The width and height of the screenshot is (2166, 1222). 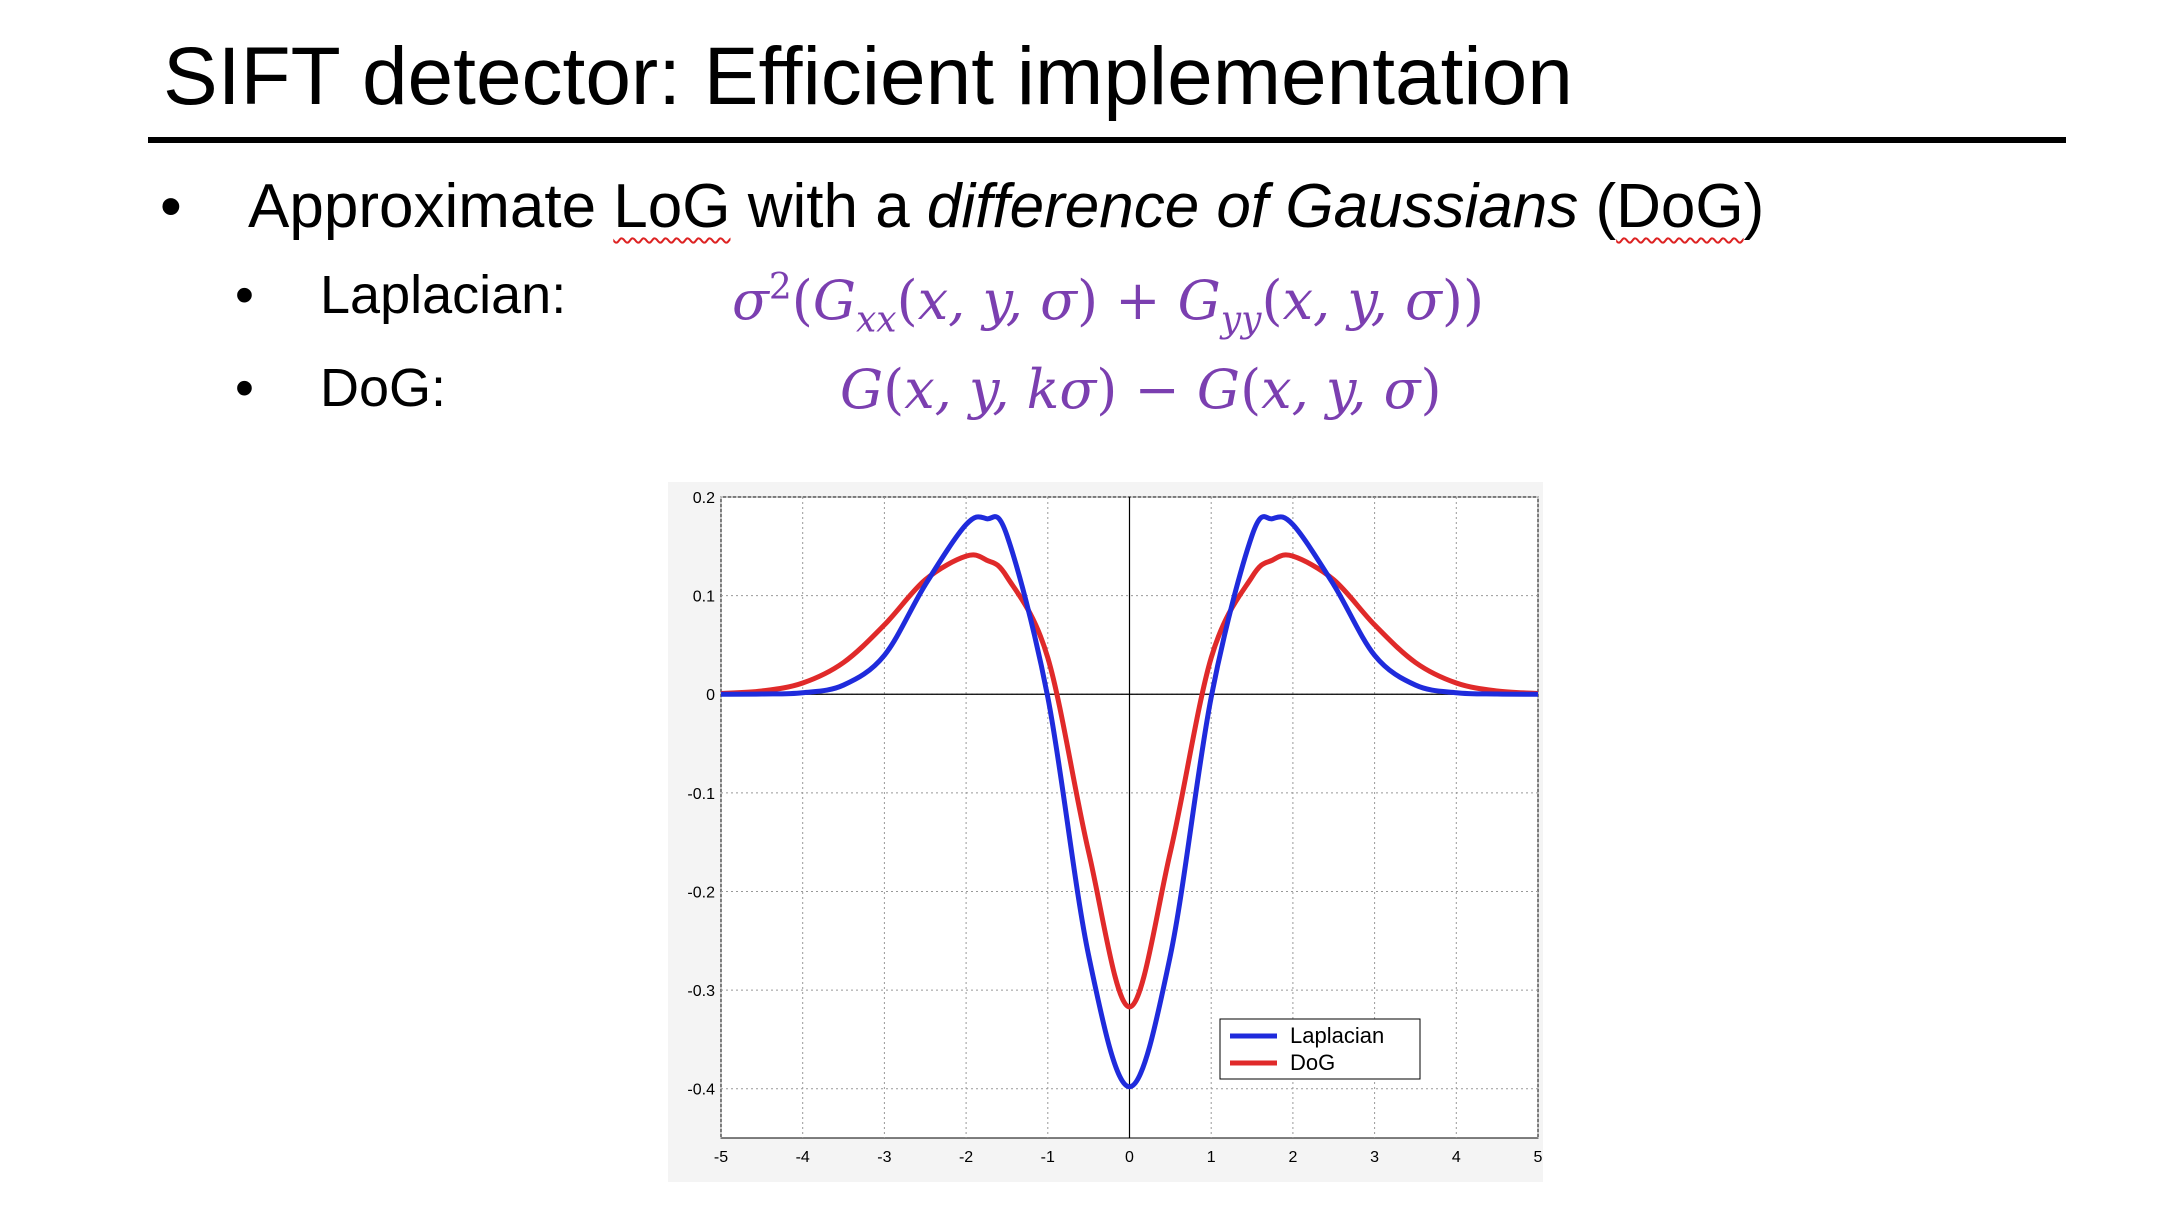 What do you see at coordinates (701, 892) in the screenshot?
I see `y-tick-label: -0.2` at bounding box center [701, 892].